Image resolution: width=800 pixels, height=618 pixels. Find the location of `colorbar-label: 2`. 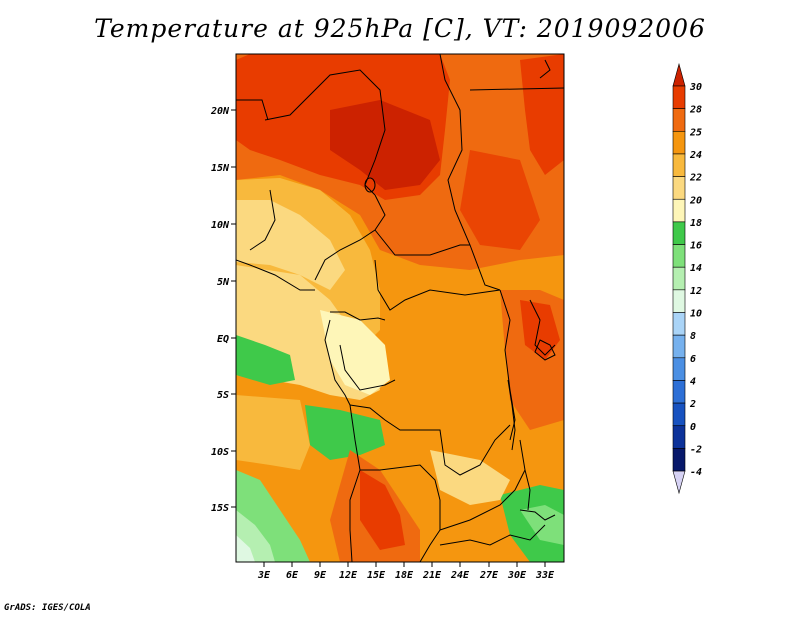

colorbar-label: 2 is located at coordinates (692, 404).